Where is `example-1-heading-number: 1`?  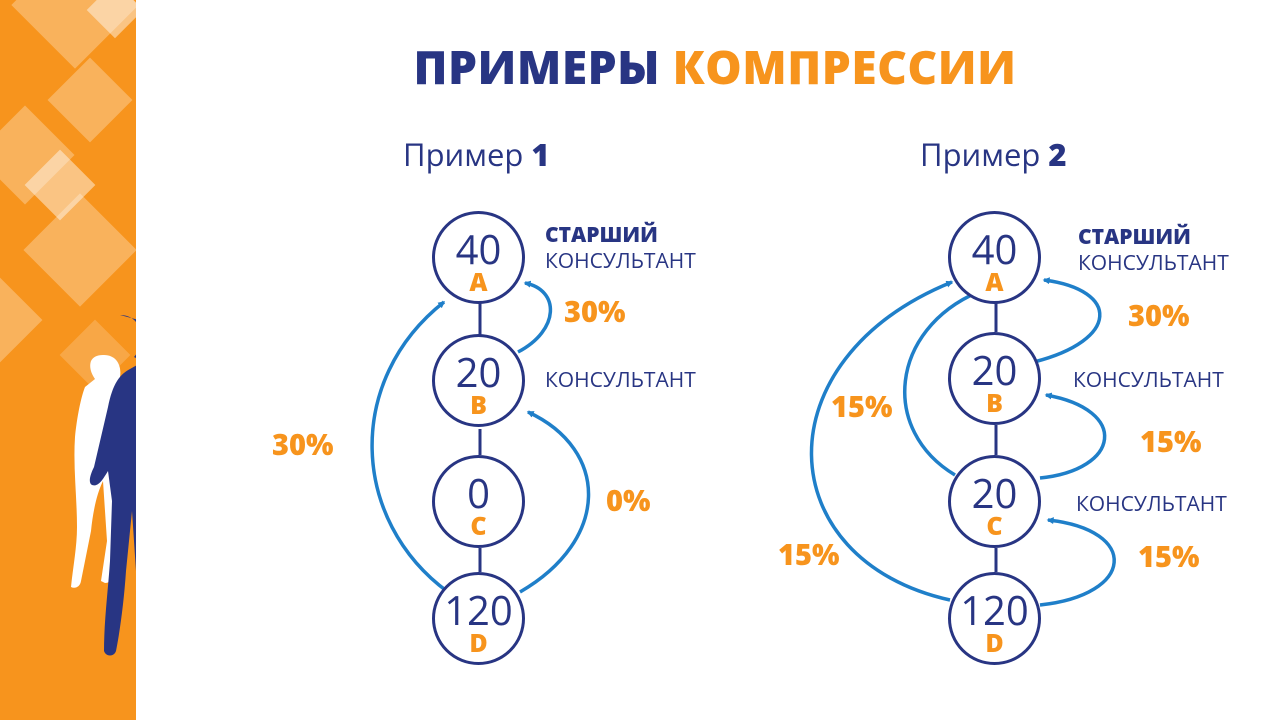 example-1-heading-number: 1 is located at coordinates (540, 155).